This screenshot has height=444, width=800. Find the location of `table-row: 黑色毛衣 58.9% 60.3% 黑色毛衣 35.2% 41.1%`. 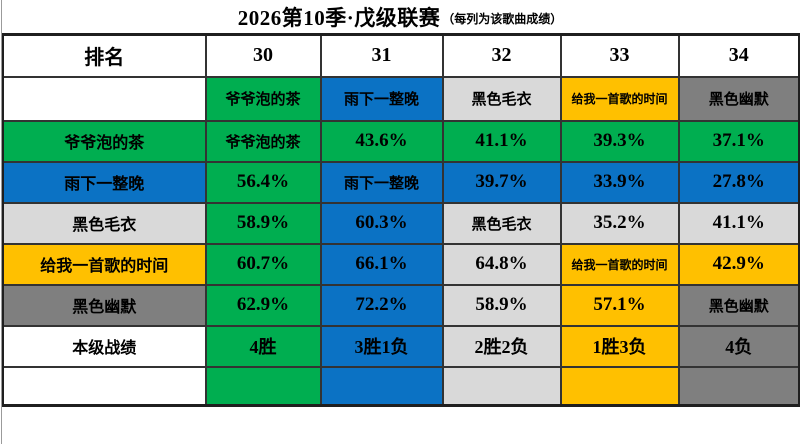

table-row: 黑色毛衣 58.9% 60.3% 黑色毛衣 35.2% 41.1% is located at coordinates (400, 223).